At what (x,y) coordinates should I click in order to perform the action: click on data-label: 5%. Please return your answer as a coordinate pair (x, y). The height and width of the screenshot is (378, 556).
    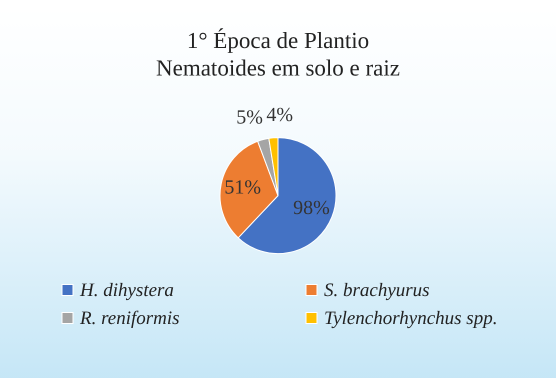
    Looking at the image, I should click on (249, 117).